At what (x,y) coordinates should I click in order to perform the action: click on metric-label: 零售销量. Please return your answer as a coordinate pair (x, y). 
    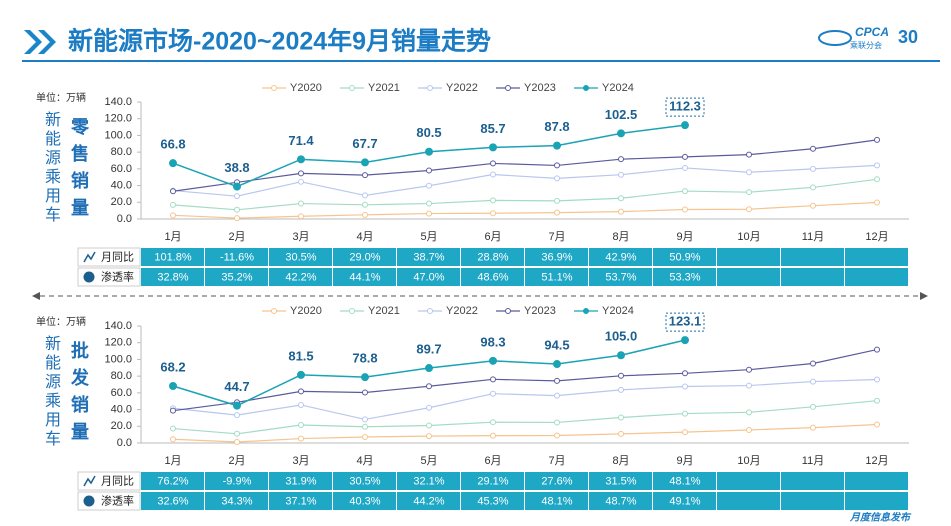
    Looking at the image, I should click on (79, 171).